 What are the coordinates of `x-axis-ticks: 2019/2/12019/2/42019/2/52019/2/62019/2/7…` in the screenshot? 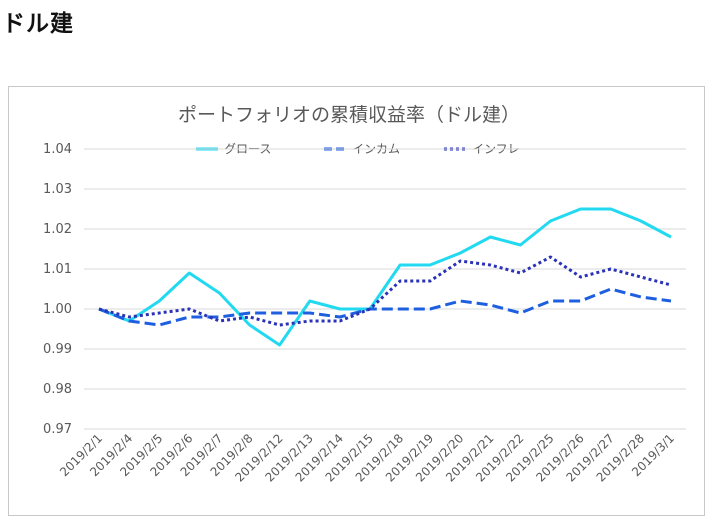 It's located at (367, 457).